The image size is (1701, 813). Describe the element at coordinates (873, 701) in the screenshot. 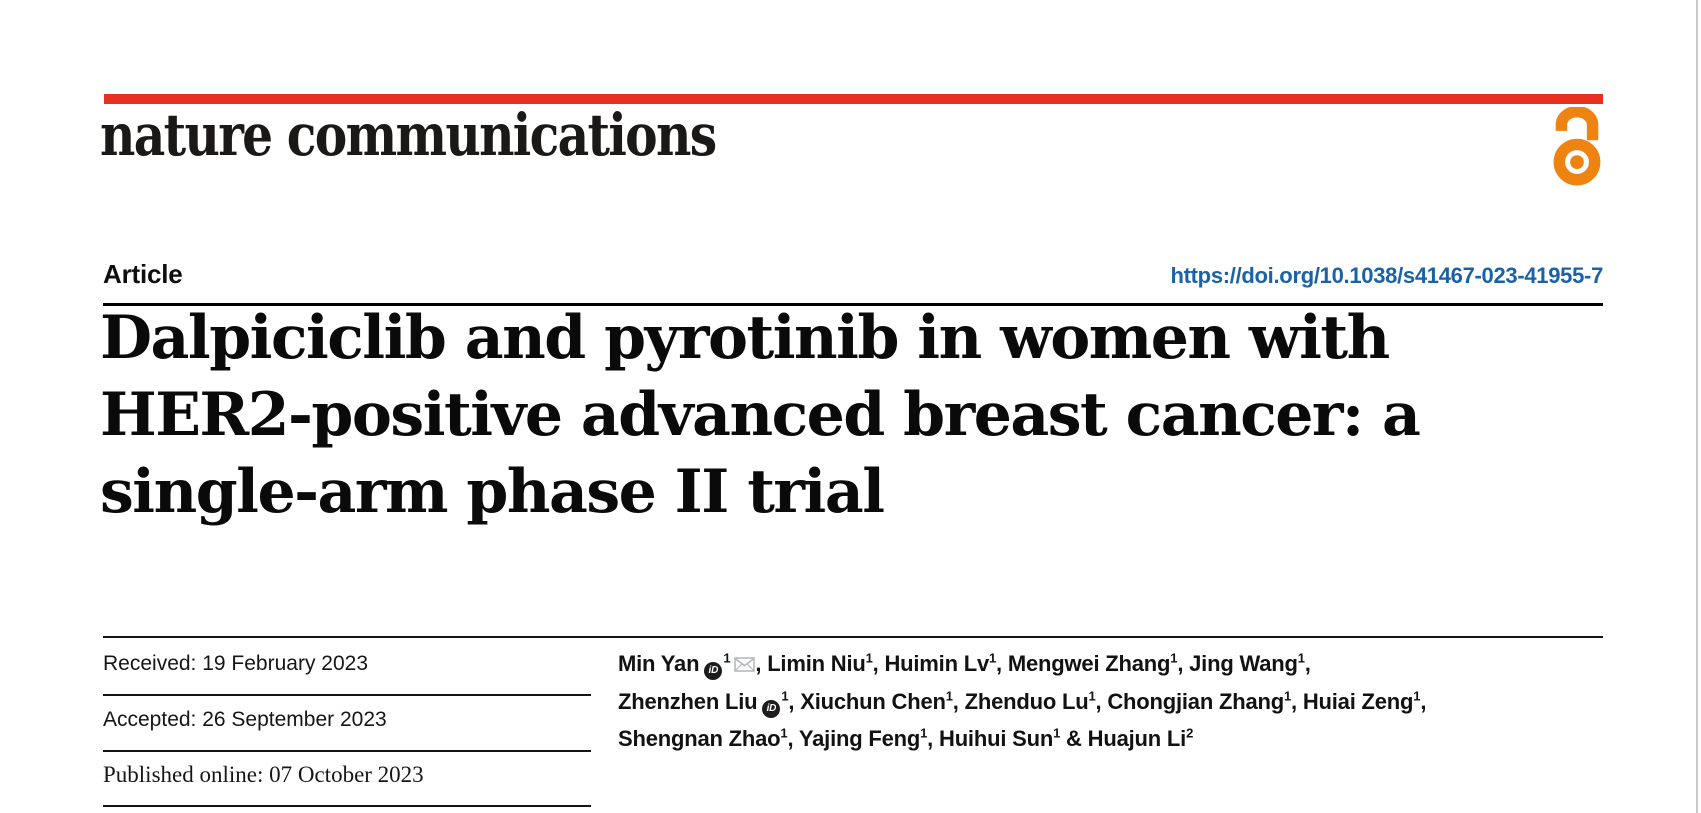

I see `author-name: Xiuchun Chen` at that location.